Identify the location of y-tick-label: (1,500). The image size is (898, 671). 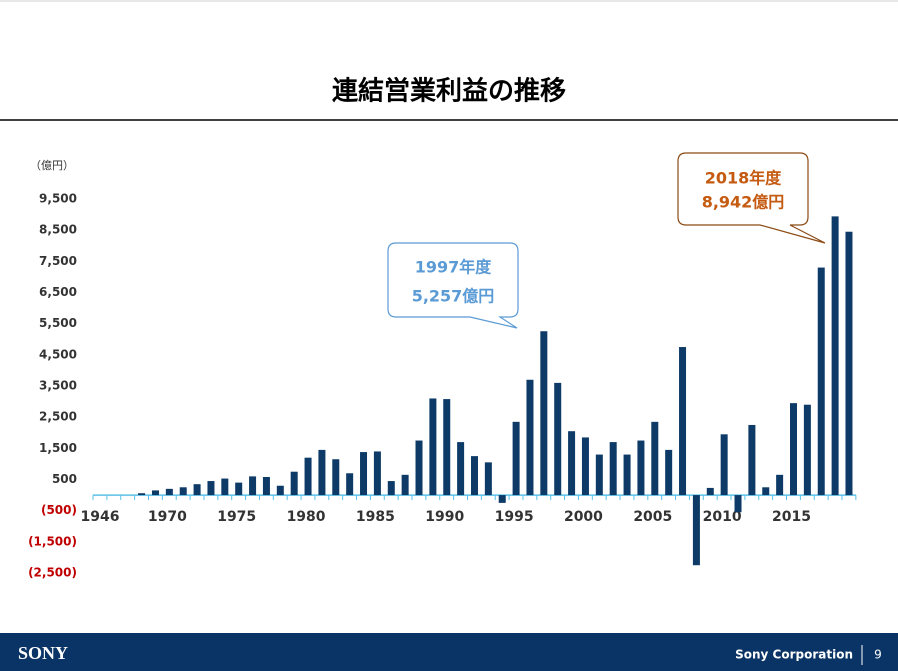
(52, 541).